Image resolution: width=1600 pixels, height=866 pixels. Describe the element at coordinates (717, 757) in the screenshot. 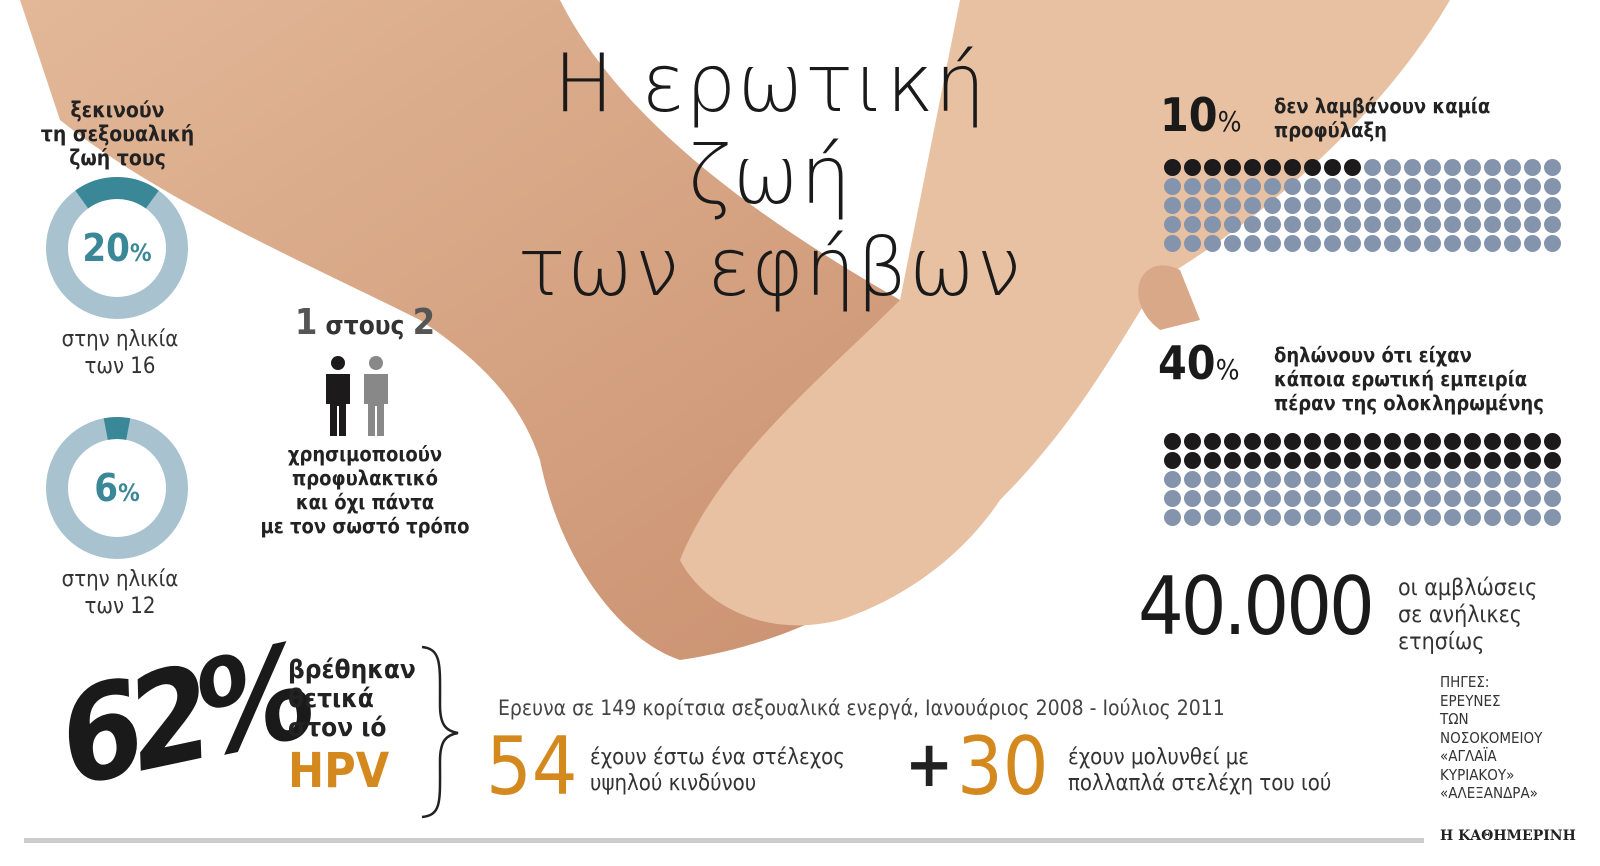

I see `text-line: έχουν έστω ένα στέλεχος` at that location.